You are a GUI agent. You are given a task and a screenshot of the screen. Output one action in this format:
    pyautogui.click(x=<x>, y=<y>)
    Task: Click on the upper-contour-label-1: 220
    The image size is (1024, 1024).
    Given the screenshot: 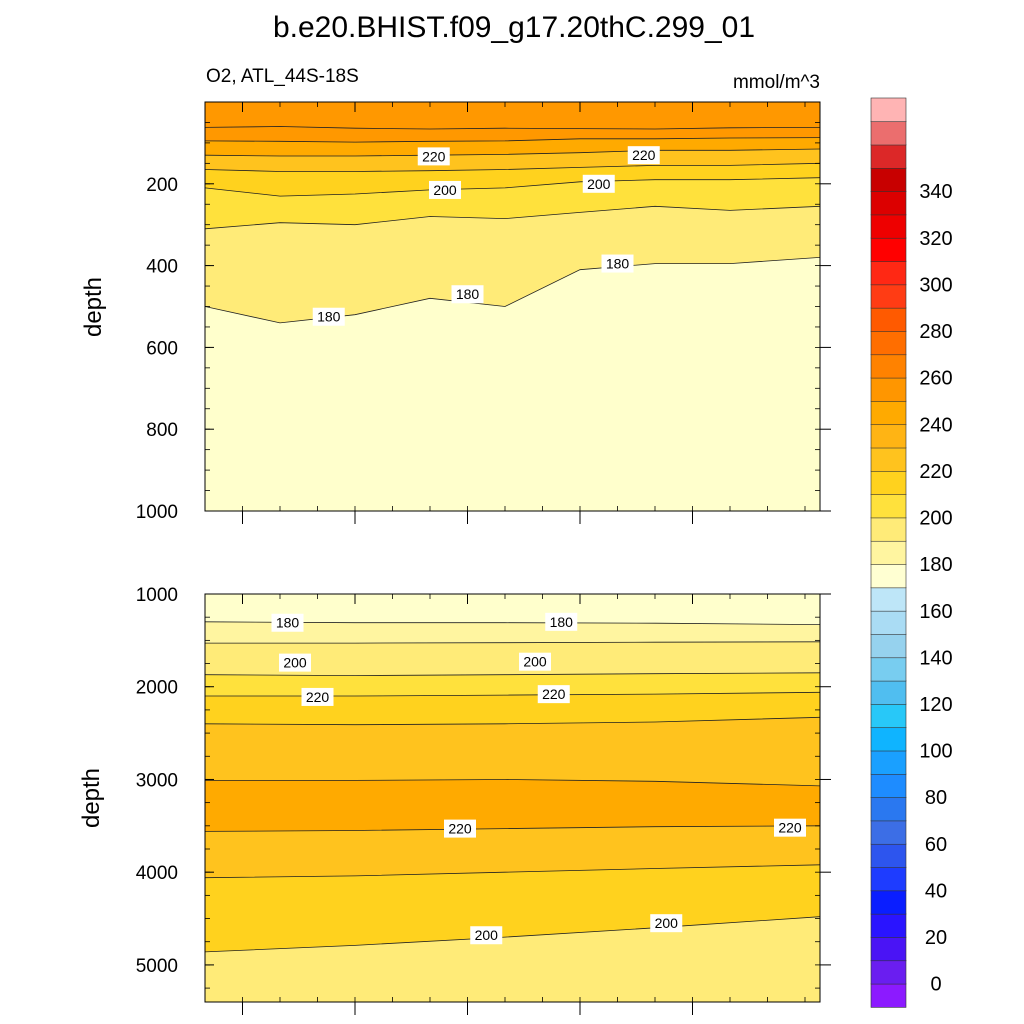 What is the action you would take?
    pyautogui.click(x=643, y=155)
    